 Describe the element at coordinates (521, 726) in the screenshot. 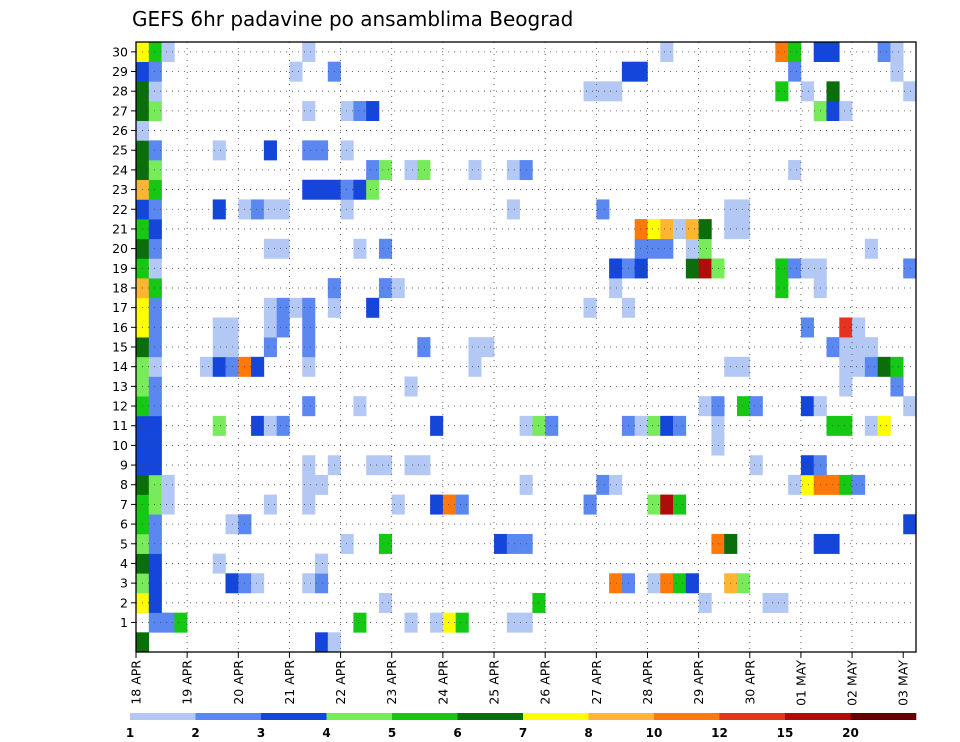

I see `colorbar: 1 2 3 4 5 6 7 8 10 12 15 20` at that location.